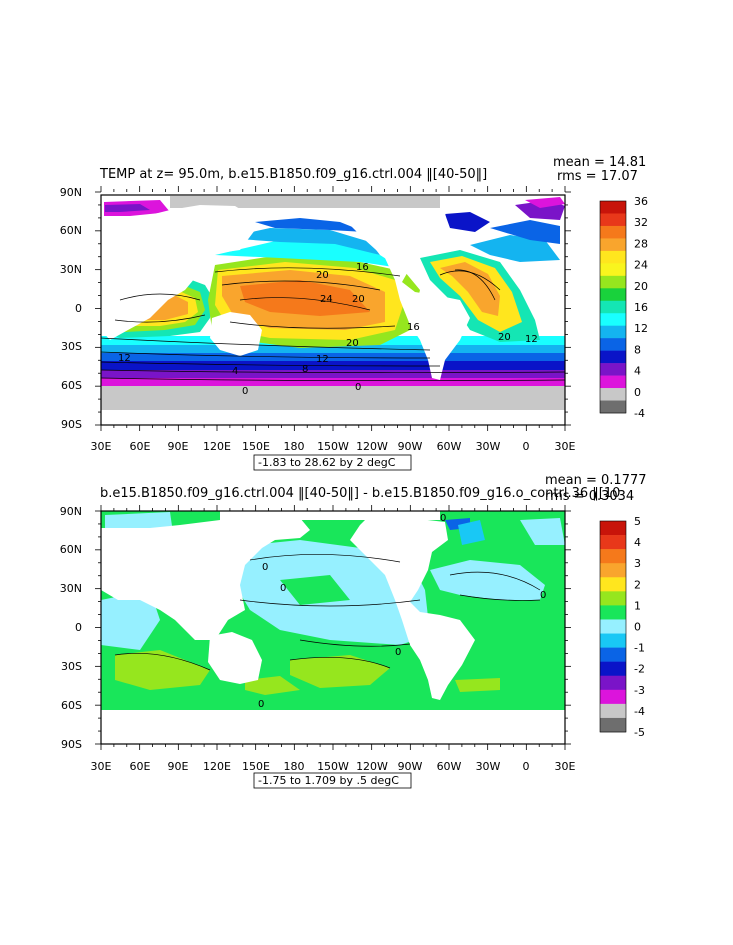 The image size is (733, 945). Describe the element at coordinates (449, 766) in the screenshot. I see `bottom-lon-label: 60W` at that location.